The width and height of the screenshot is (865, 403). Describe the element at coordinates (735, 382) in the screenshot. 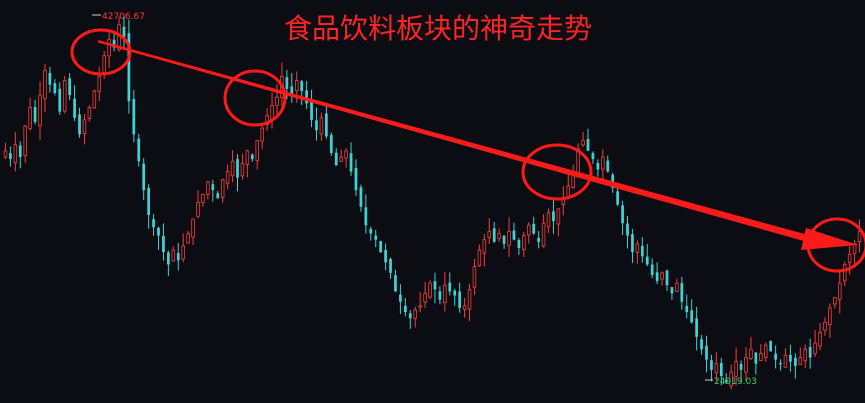

I see `min-value-label: 24919.03` at that location.